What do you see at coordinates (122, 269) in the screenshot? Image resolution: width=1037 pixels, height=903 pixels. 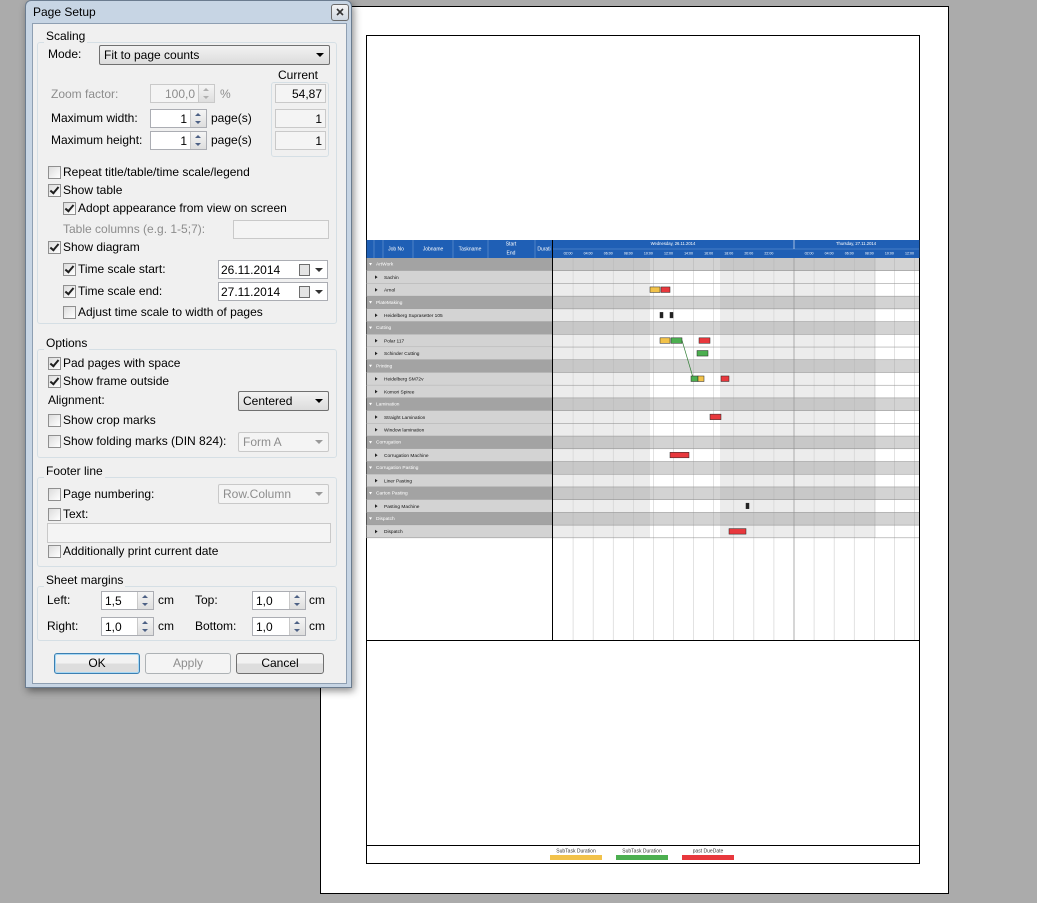 I see `checkbox-label: Time scale start:` at bounding box center [122, 269].